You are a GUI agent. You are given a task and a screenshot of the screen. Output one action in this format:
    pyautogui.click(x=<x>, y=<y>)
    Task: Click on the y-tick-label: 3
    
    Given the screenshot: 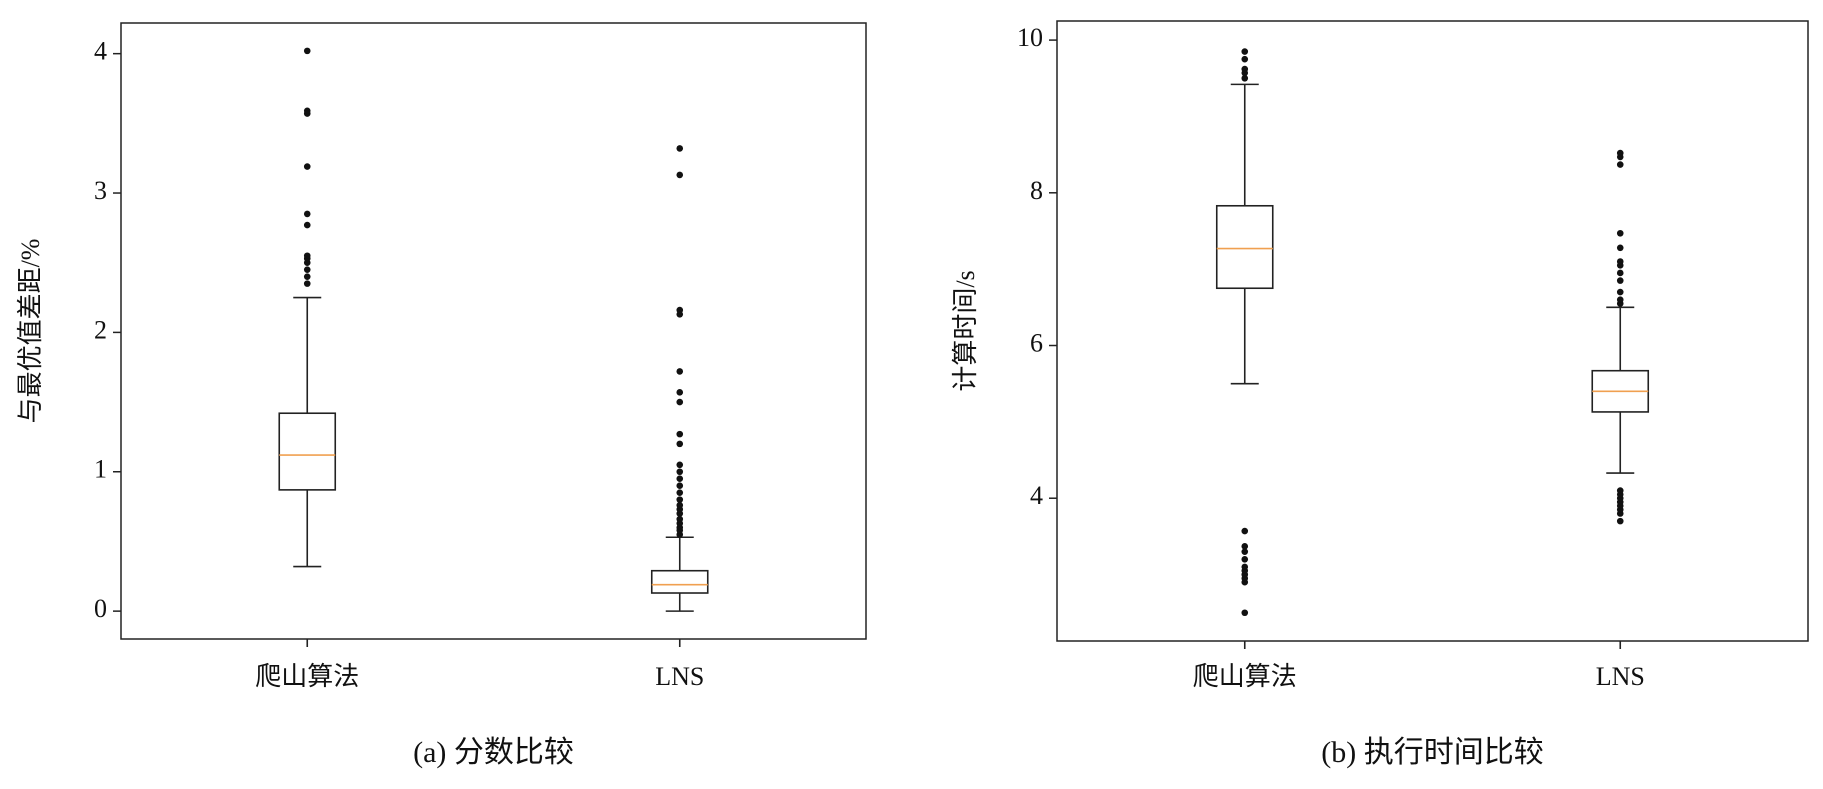 What is the action you would take?
    pyautogui.click(x=100, y=190)
    